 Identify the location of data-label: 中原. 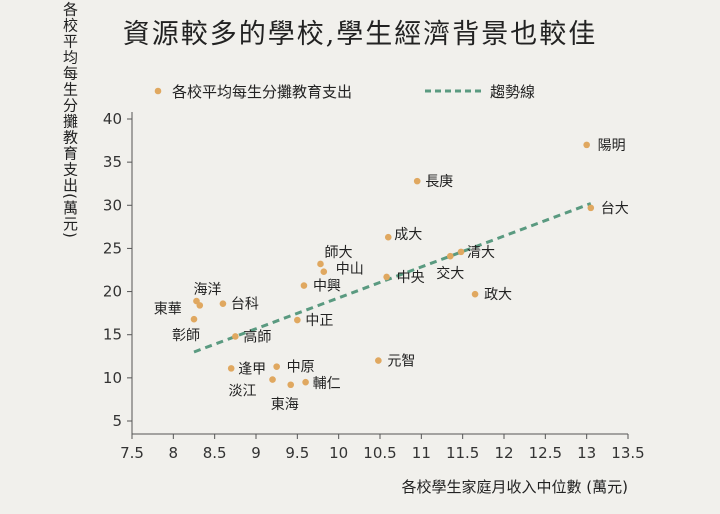
(301, 368).